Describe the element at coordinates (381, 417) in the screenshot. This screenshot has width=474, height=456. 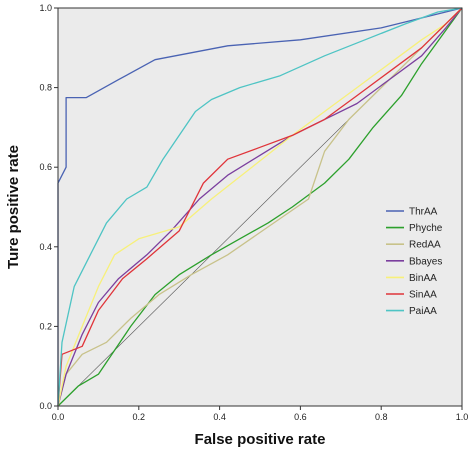
I see `x-tick-label: 0.8` at that location.